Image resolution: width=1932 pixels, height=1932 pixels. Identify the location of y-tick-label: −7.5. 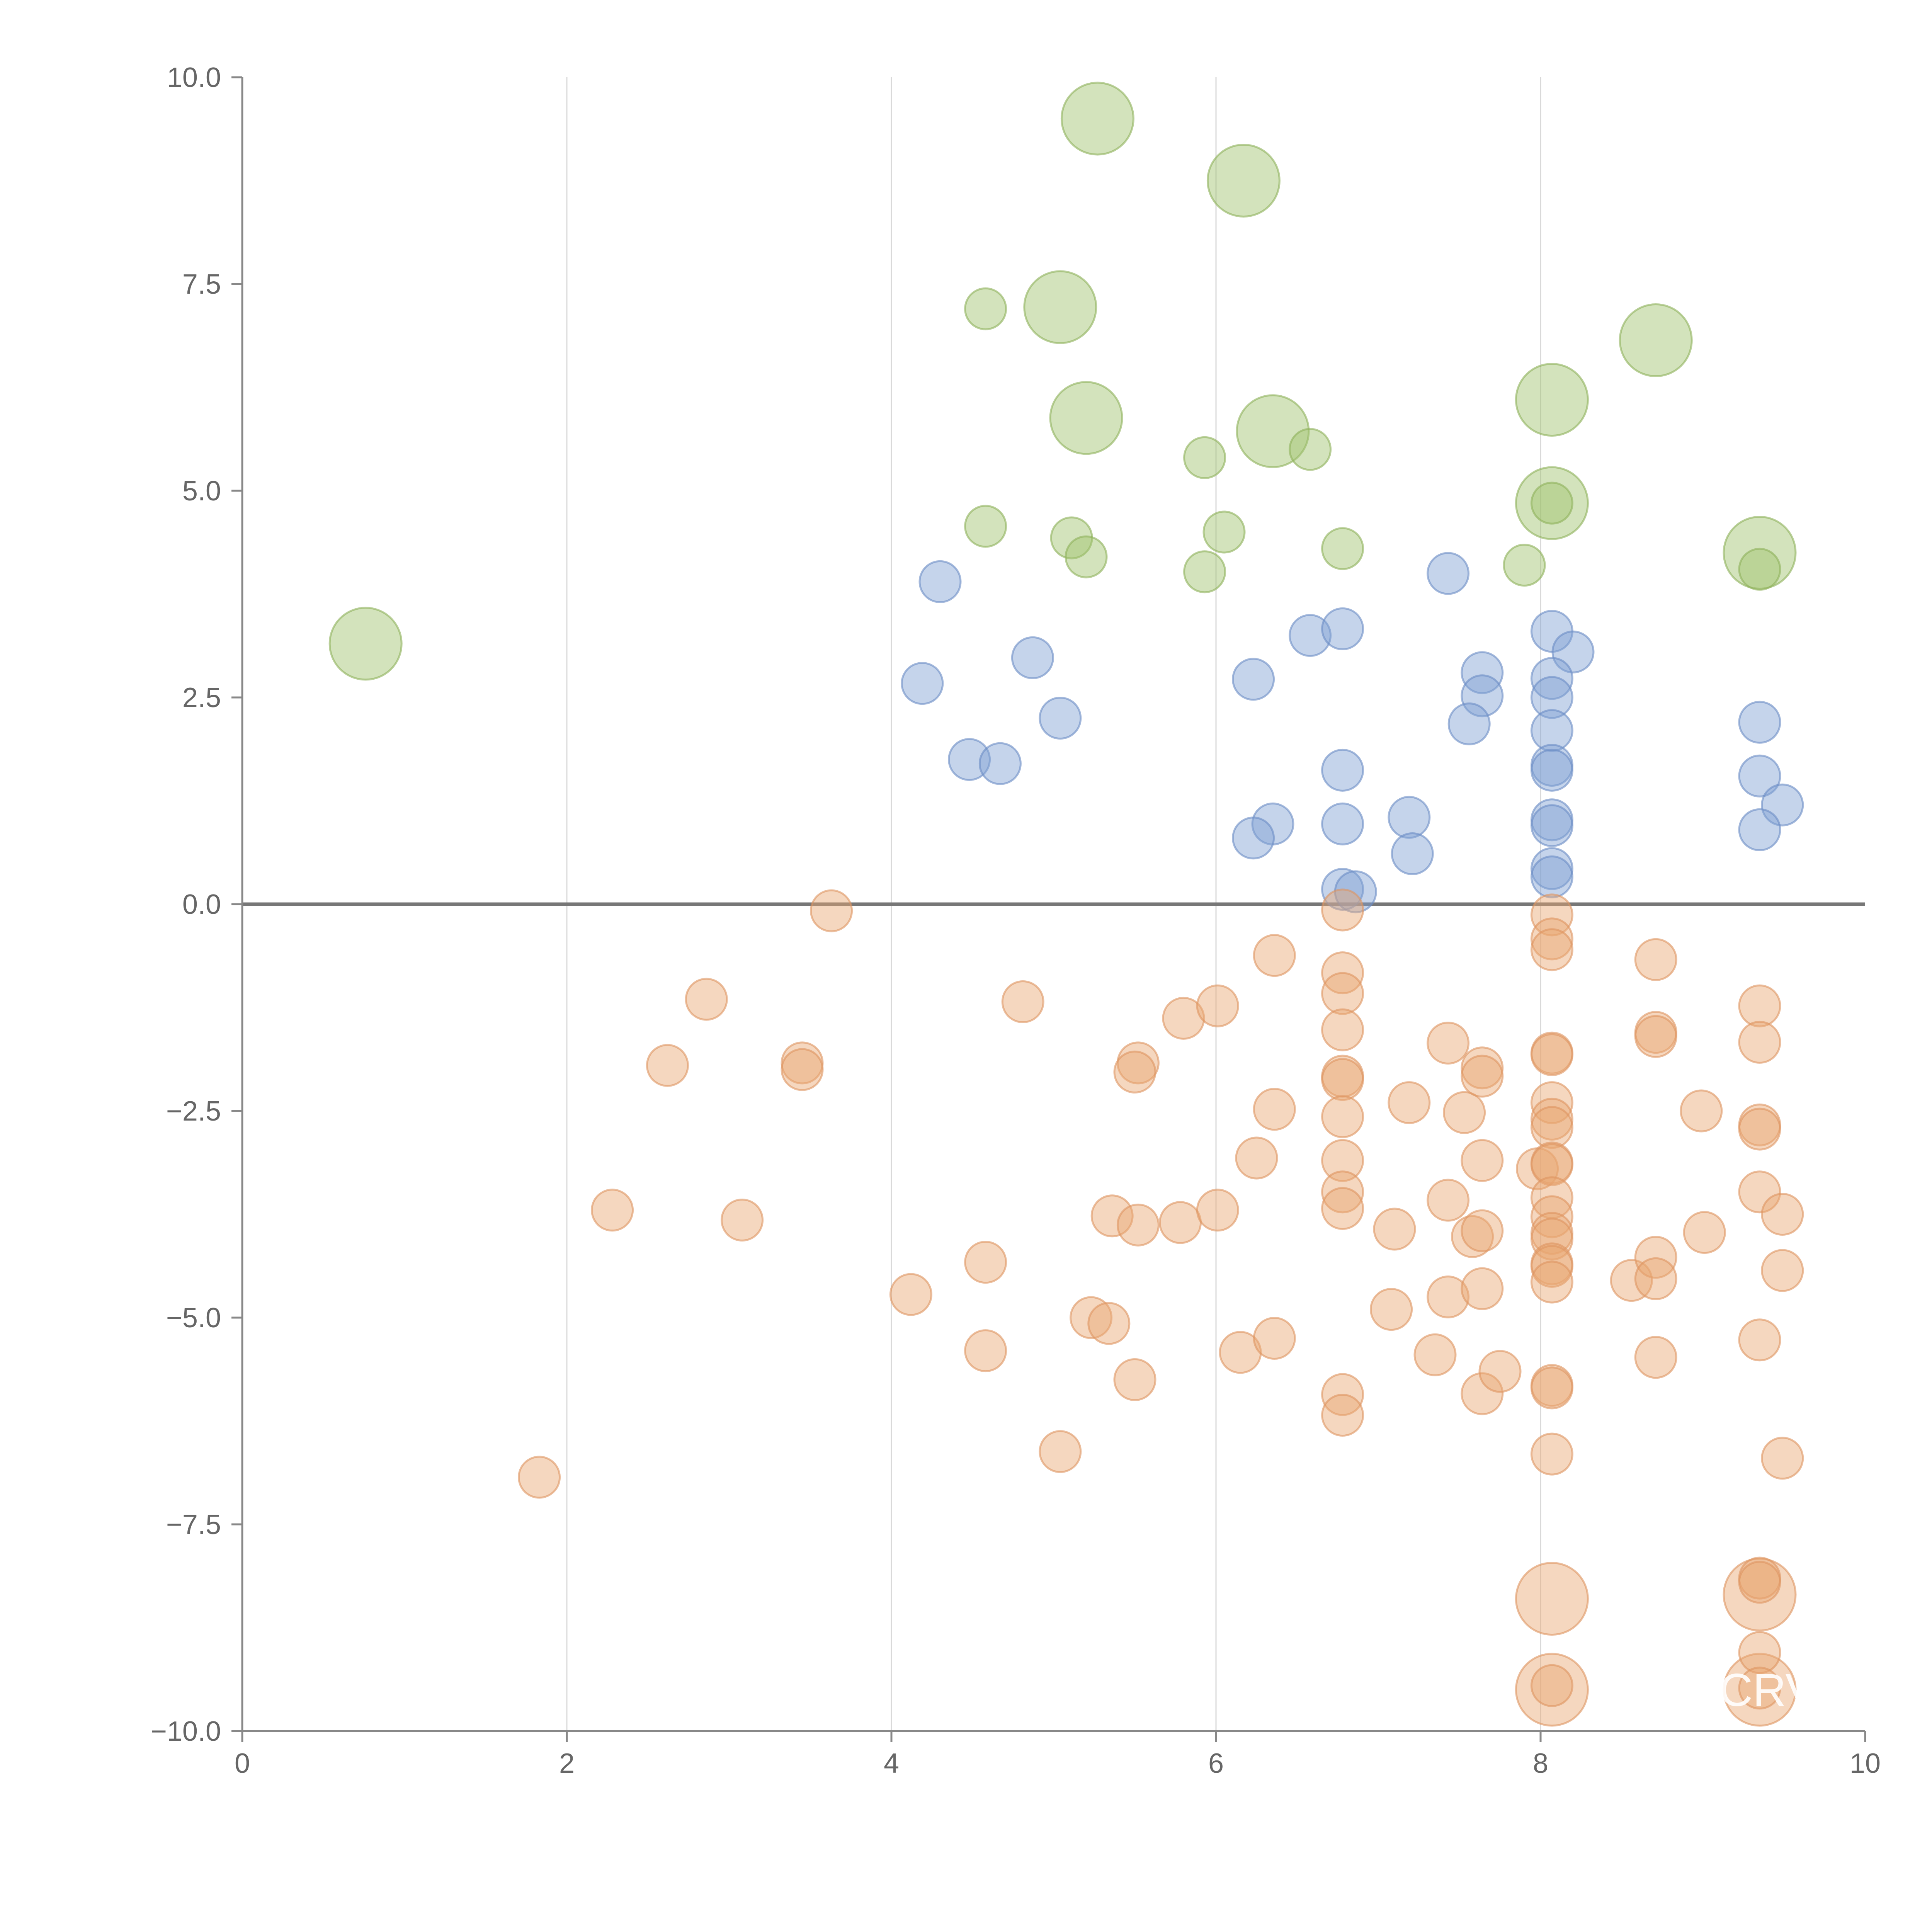
(193, 1525).